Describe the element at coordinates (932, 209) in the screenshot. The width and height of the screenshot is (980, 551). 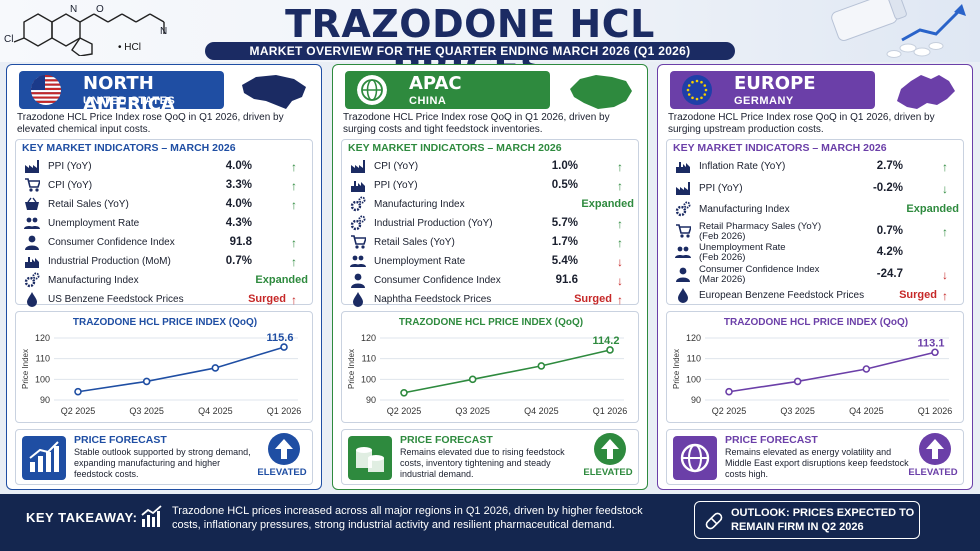
I see `indicator-status: Expanded` at that location.